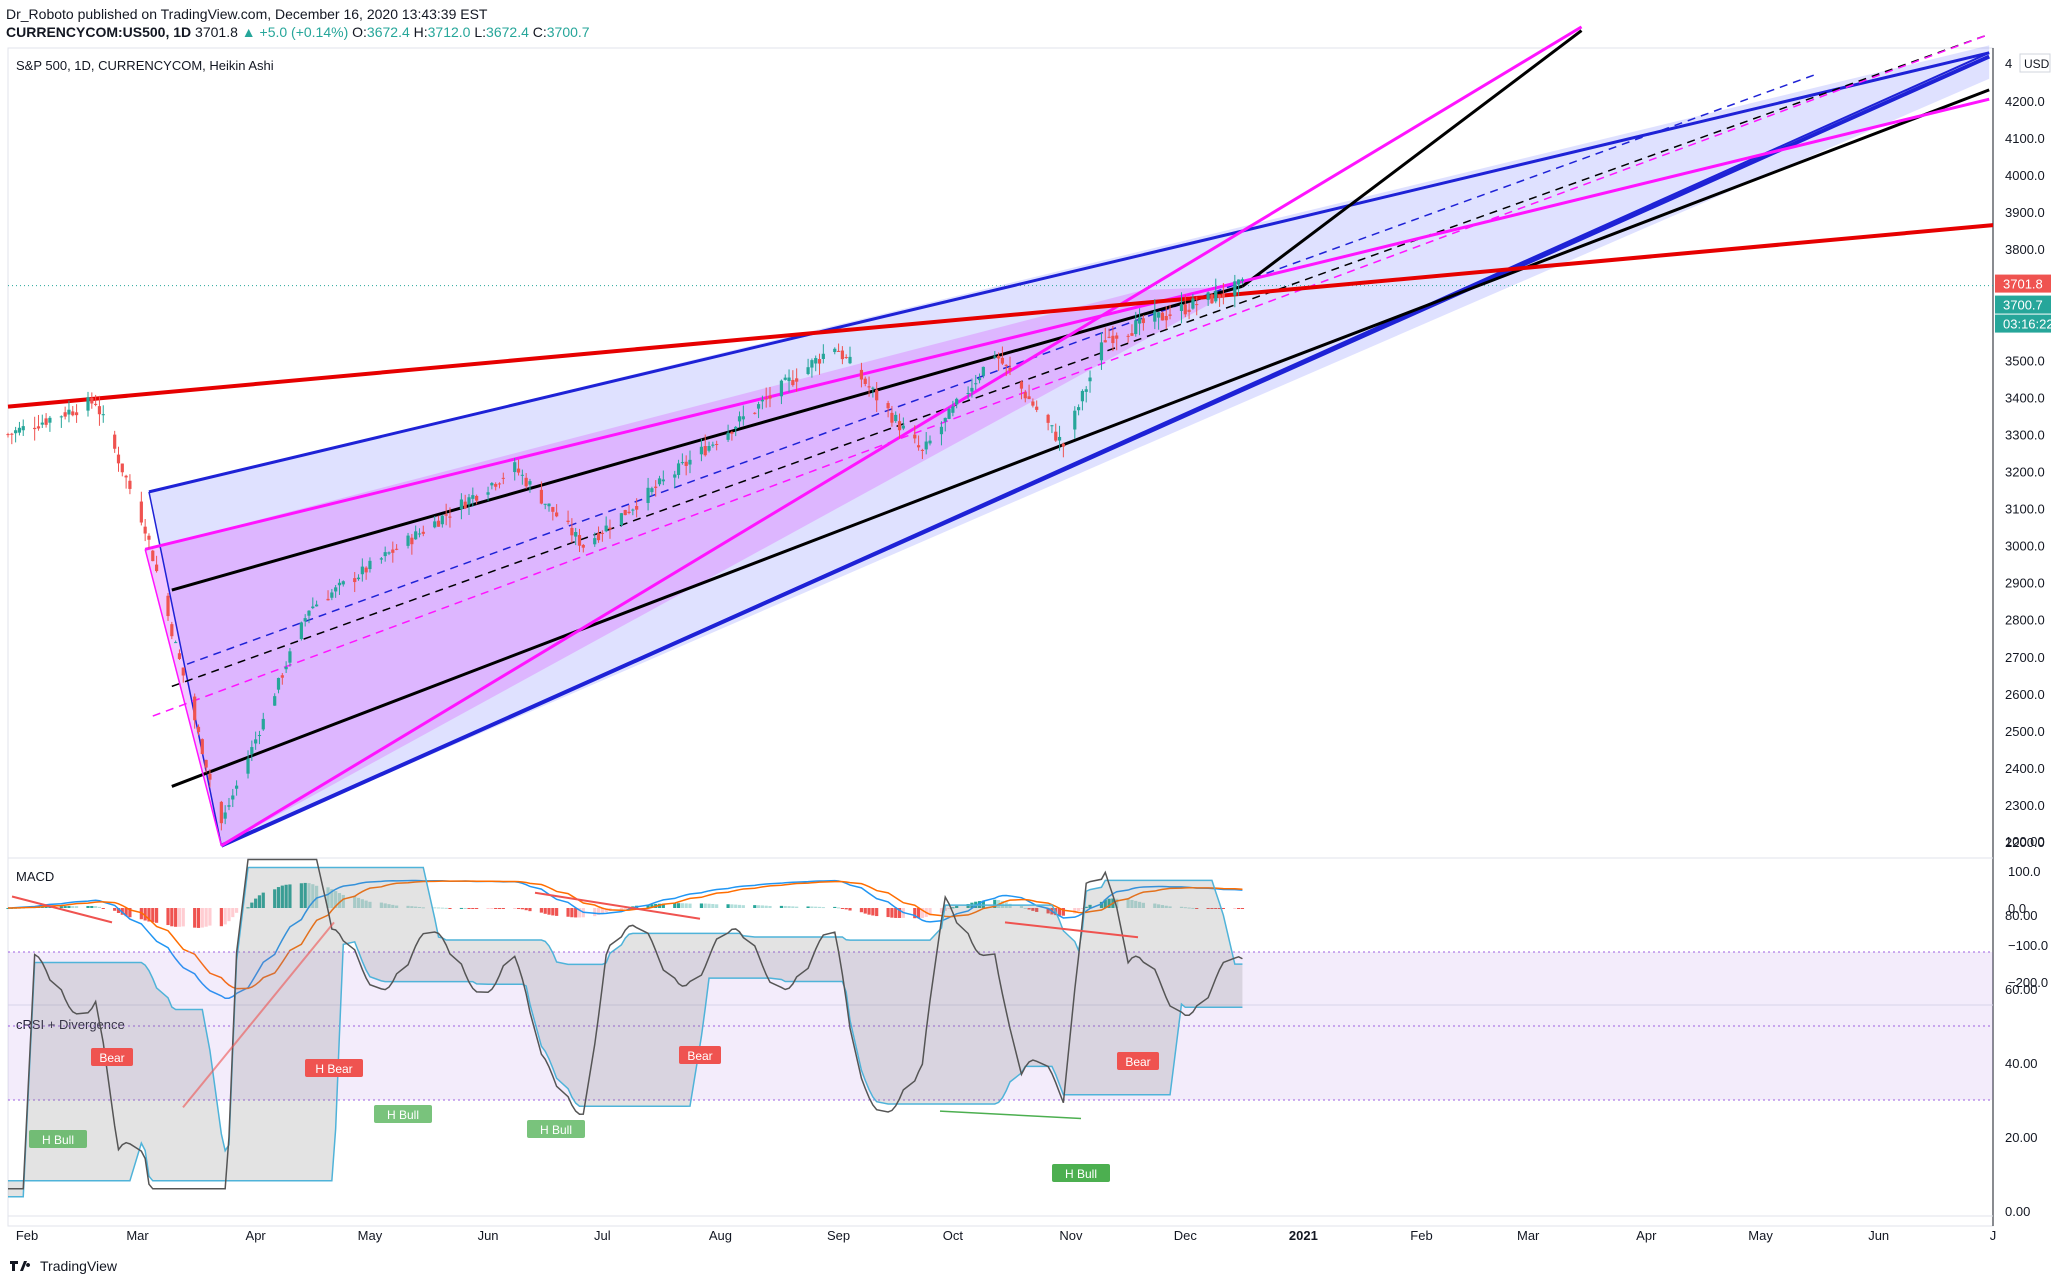 This screenshot has width=2072, height=1287. What do you see at coordinates (62, 1266) in the screenshot?
I see `footer: TradingView` at bounding box center [62, 1266].